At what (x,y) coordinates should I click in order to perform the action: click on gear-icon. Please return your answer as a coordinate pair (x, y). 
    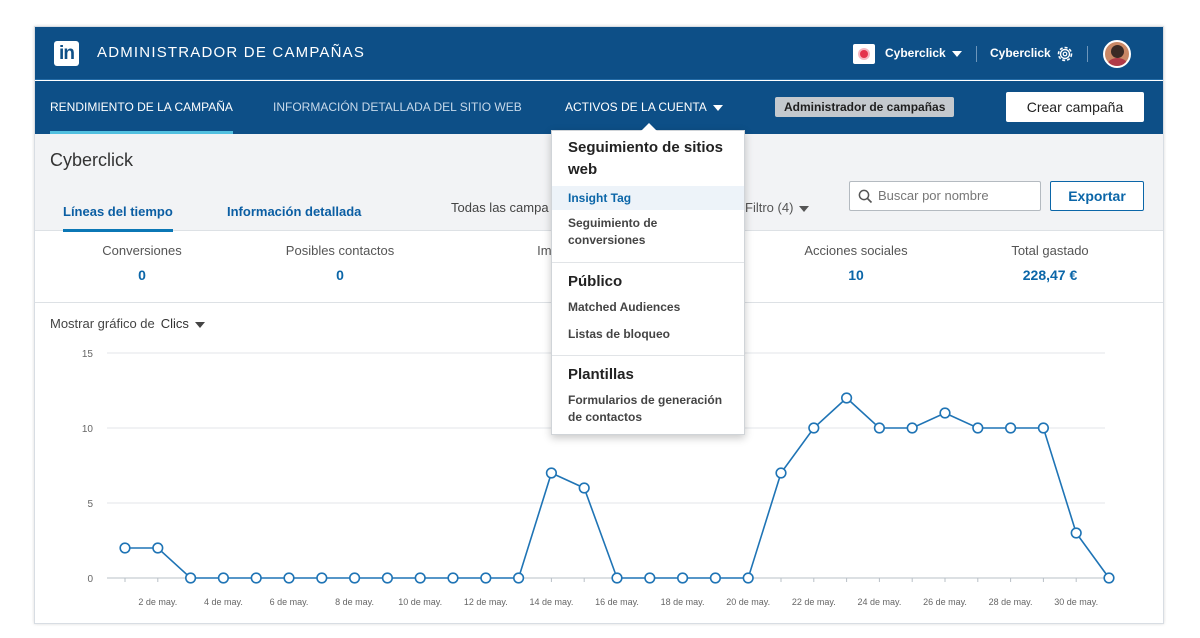
    Looking at the image, I should click on (1065, 54).